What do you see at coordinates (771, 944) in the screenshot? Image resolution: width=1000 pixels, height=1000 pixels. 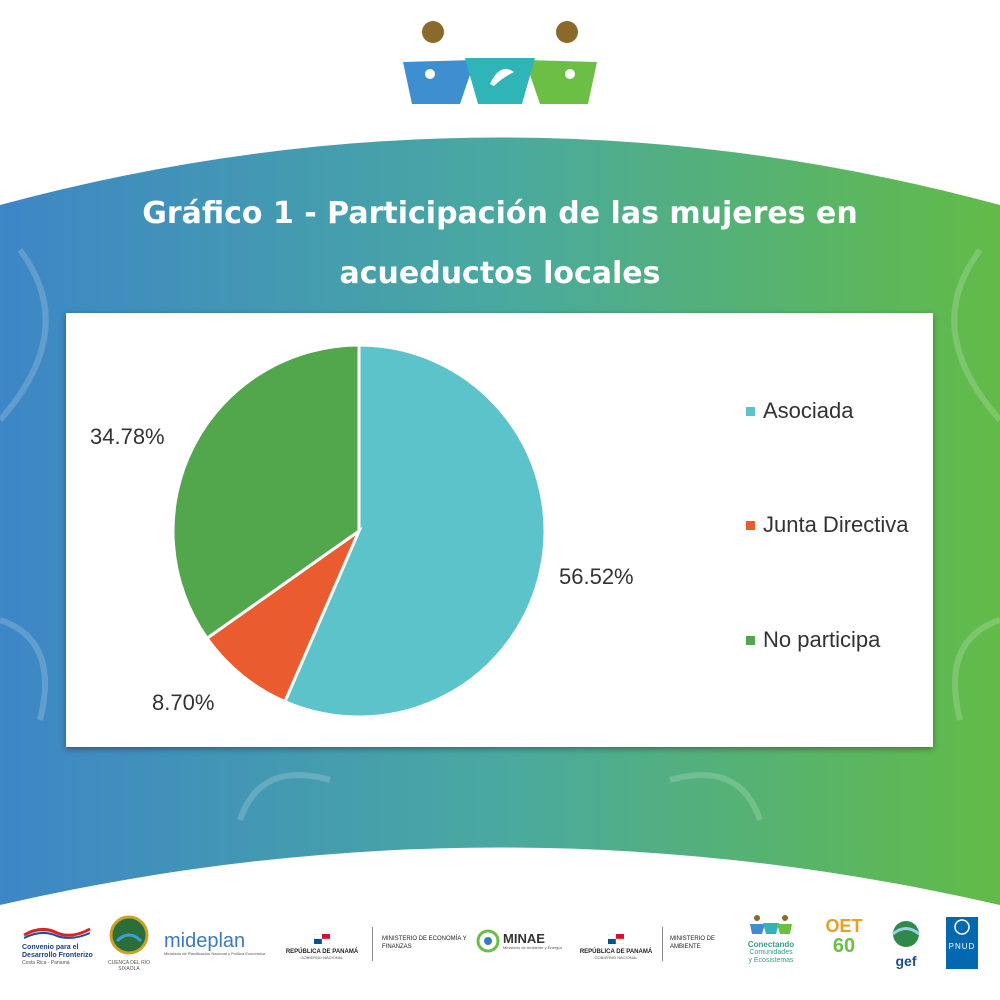 I see `conectando-text-1: Conectando` at bounding box center [771, 944].